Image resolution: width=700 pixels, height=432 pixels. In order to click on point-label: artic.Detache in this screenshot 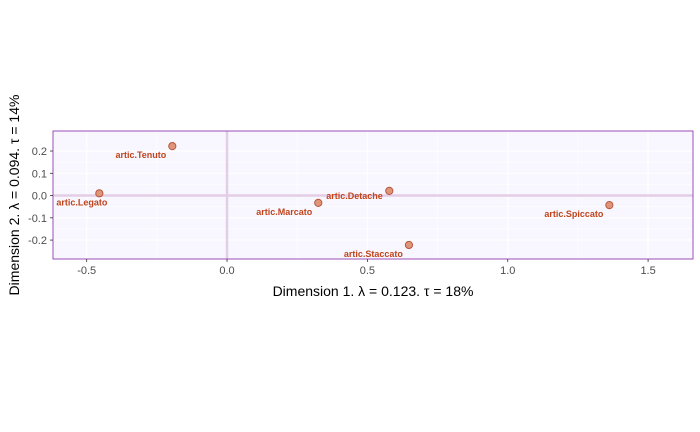, I will do `click(354, 196)`.